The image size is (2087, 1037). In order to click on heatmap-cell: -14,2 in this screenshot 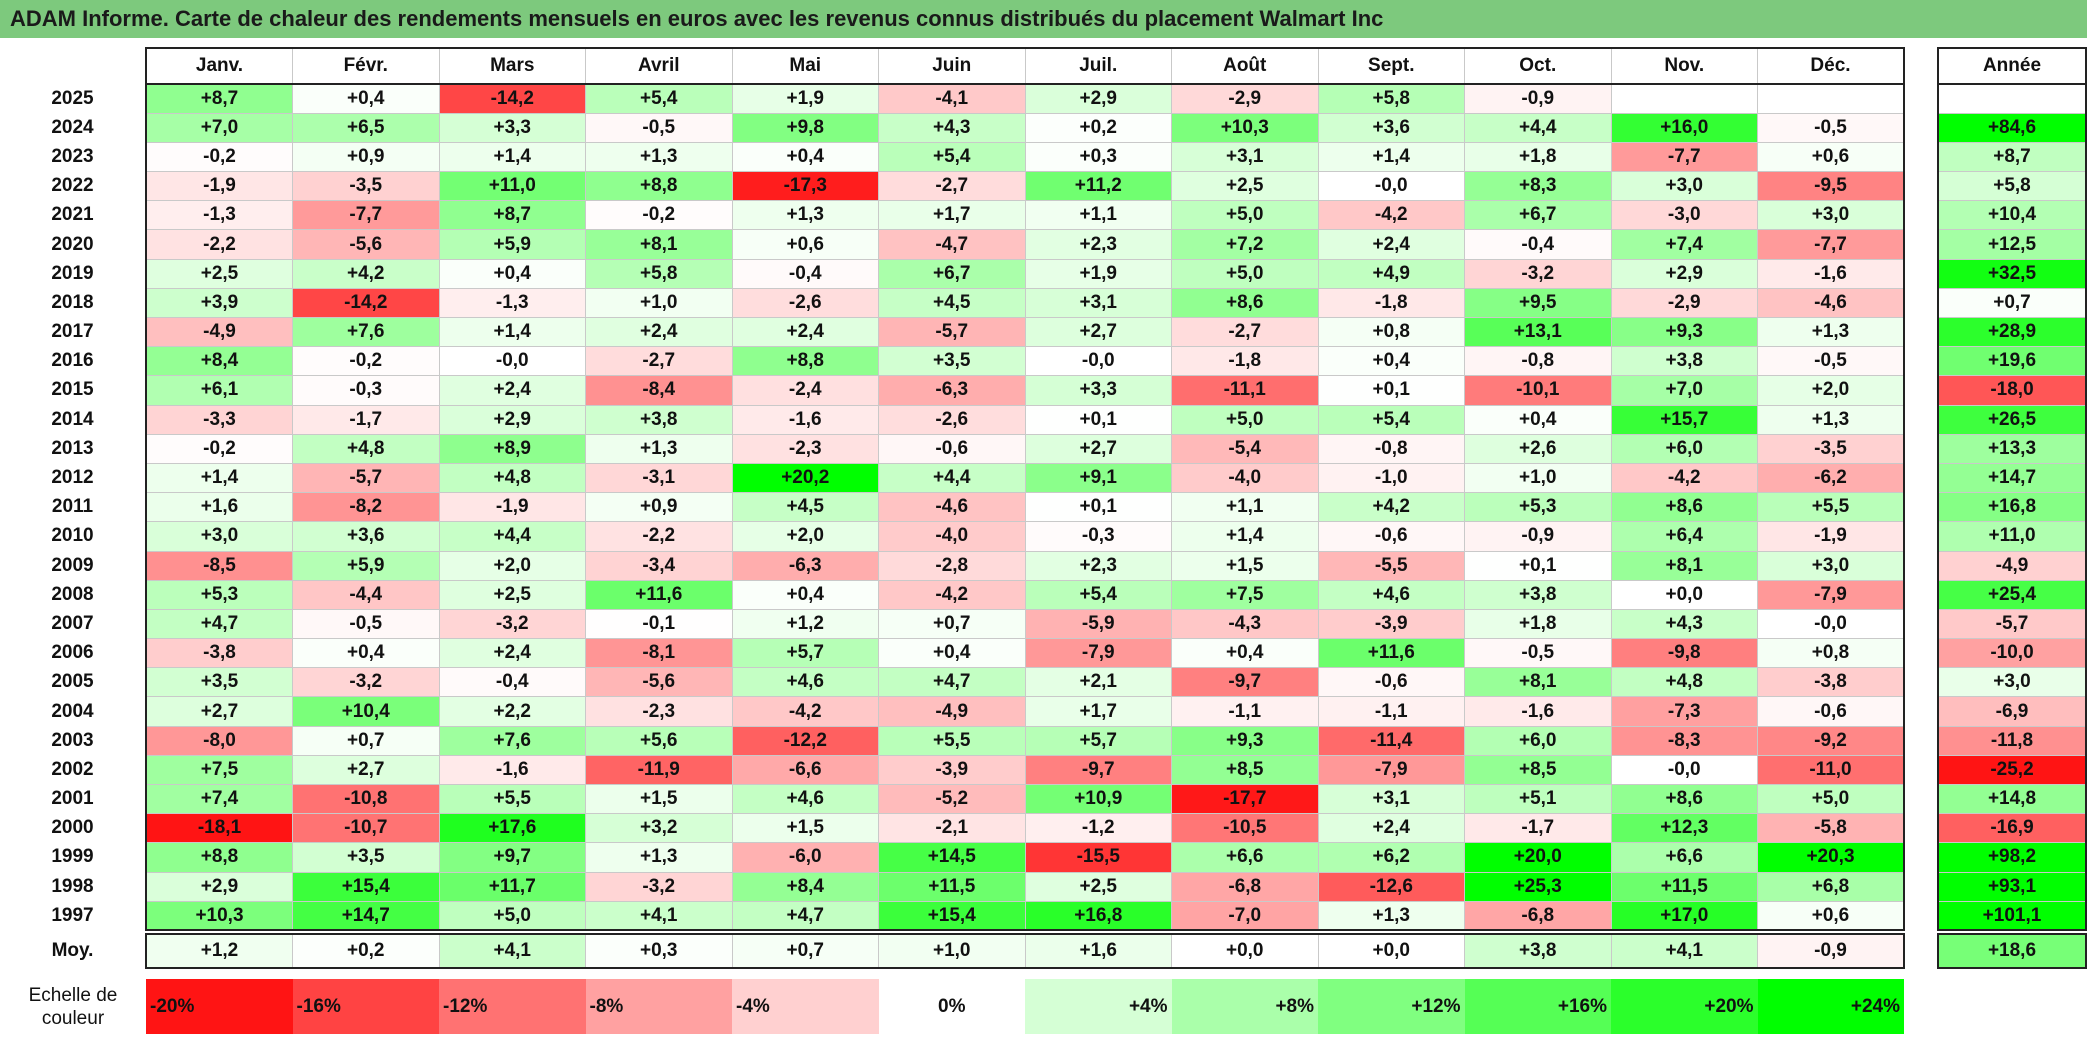, I will do `click(366, 303)`.